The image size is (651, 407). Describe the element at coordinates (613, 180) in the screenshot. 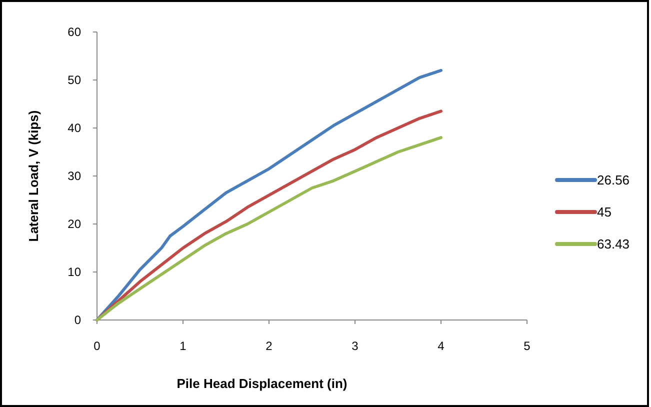

I see `legend-label: 26.56` at that location.